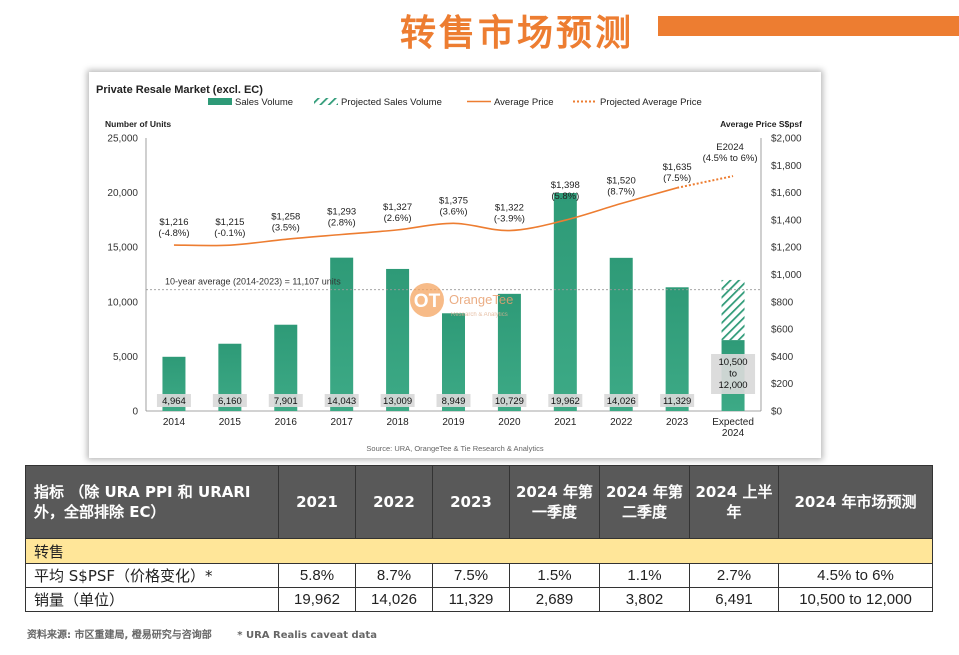 The image size is (959, 655). What do you see at coordinates (855, 599) in the screenshot?
I see `table-cell: 10,500 to 12,000` at bounding box center [855, 599].